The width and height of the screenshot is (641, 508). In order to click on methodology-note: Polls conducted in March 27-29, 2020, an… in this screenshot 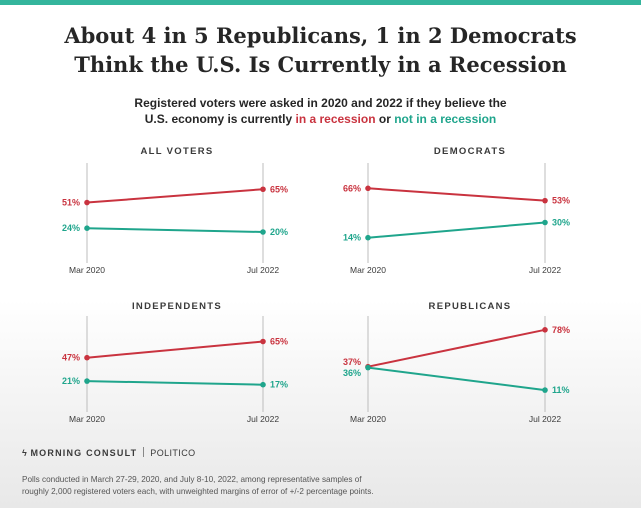, I will do `click(257, 486)`.